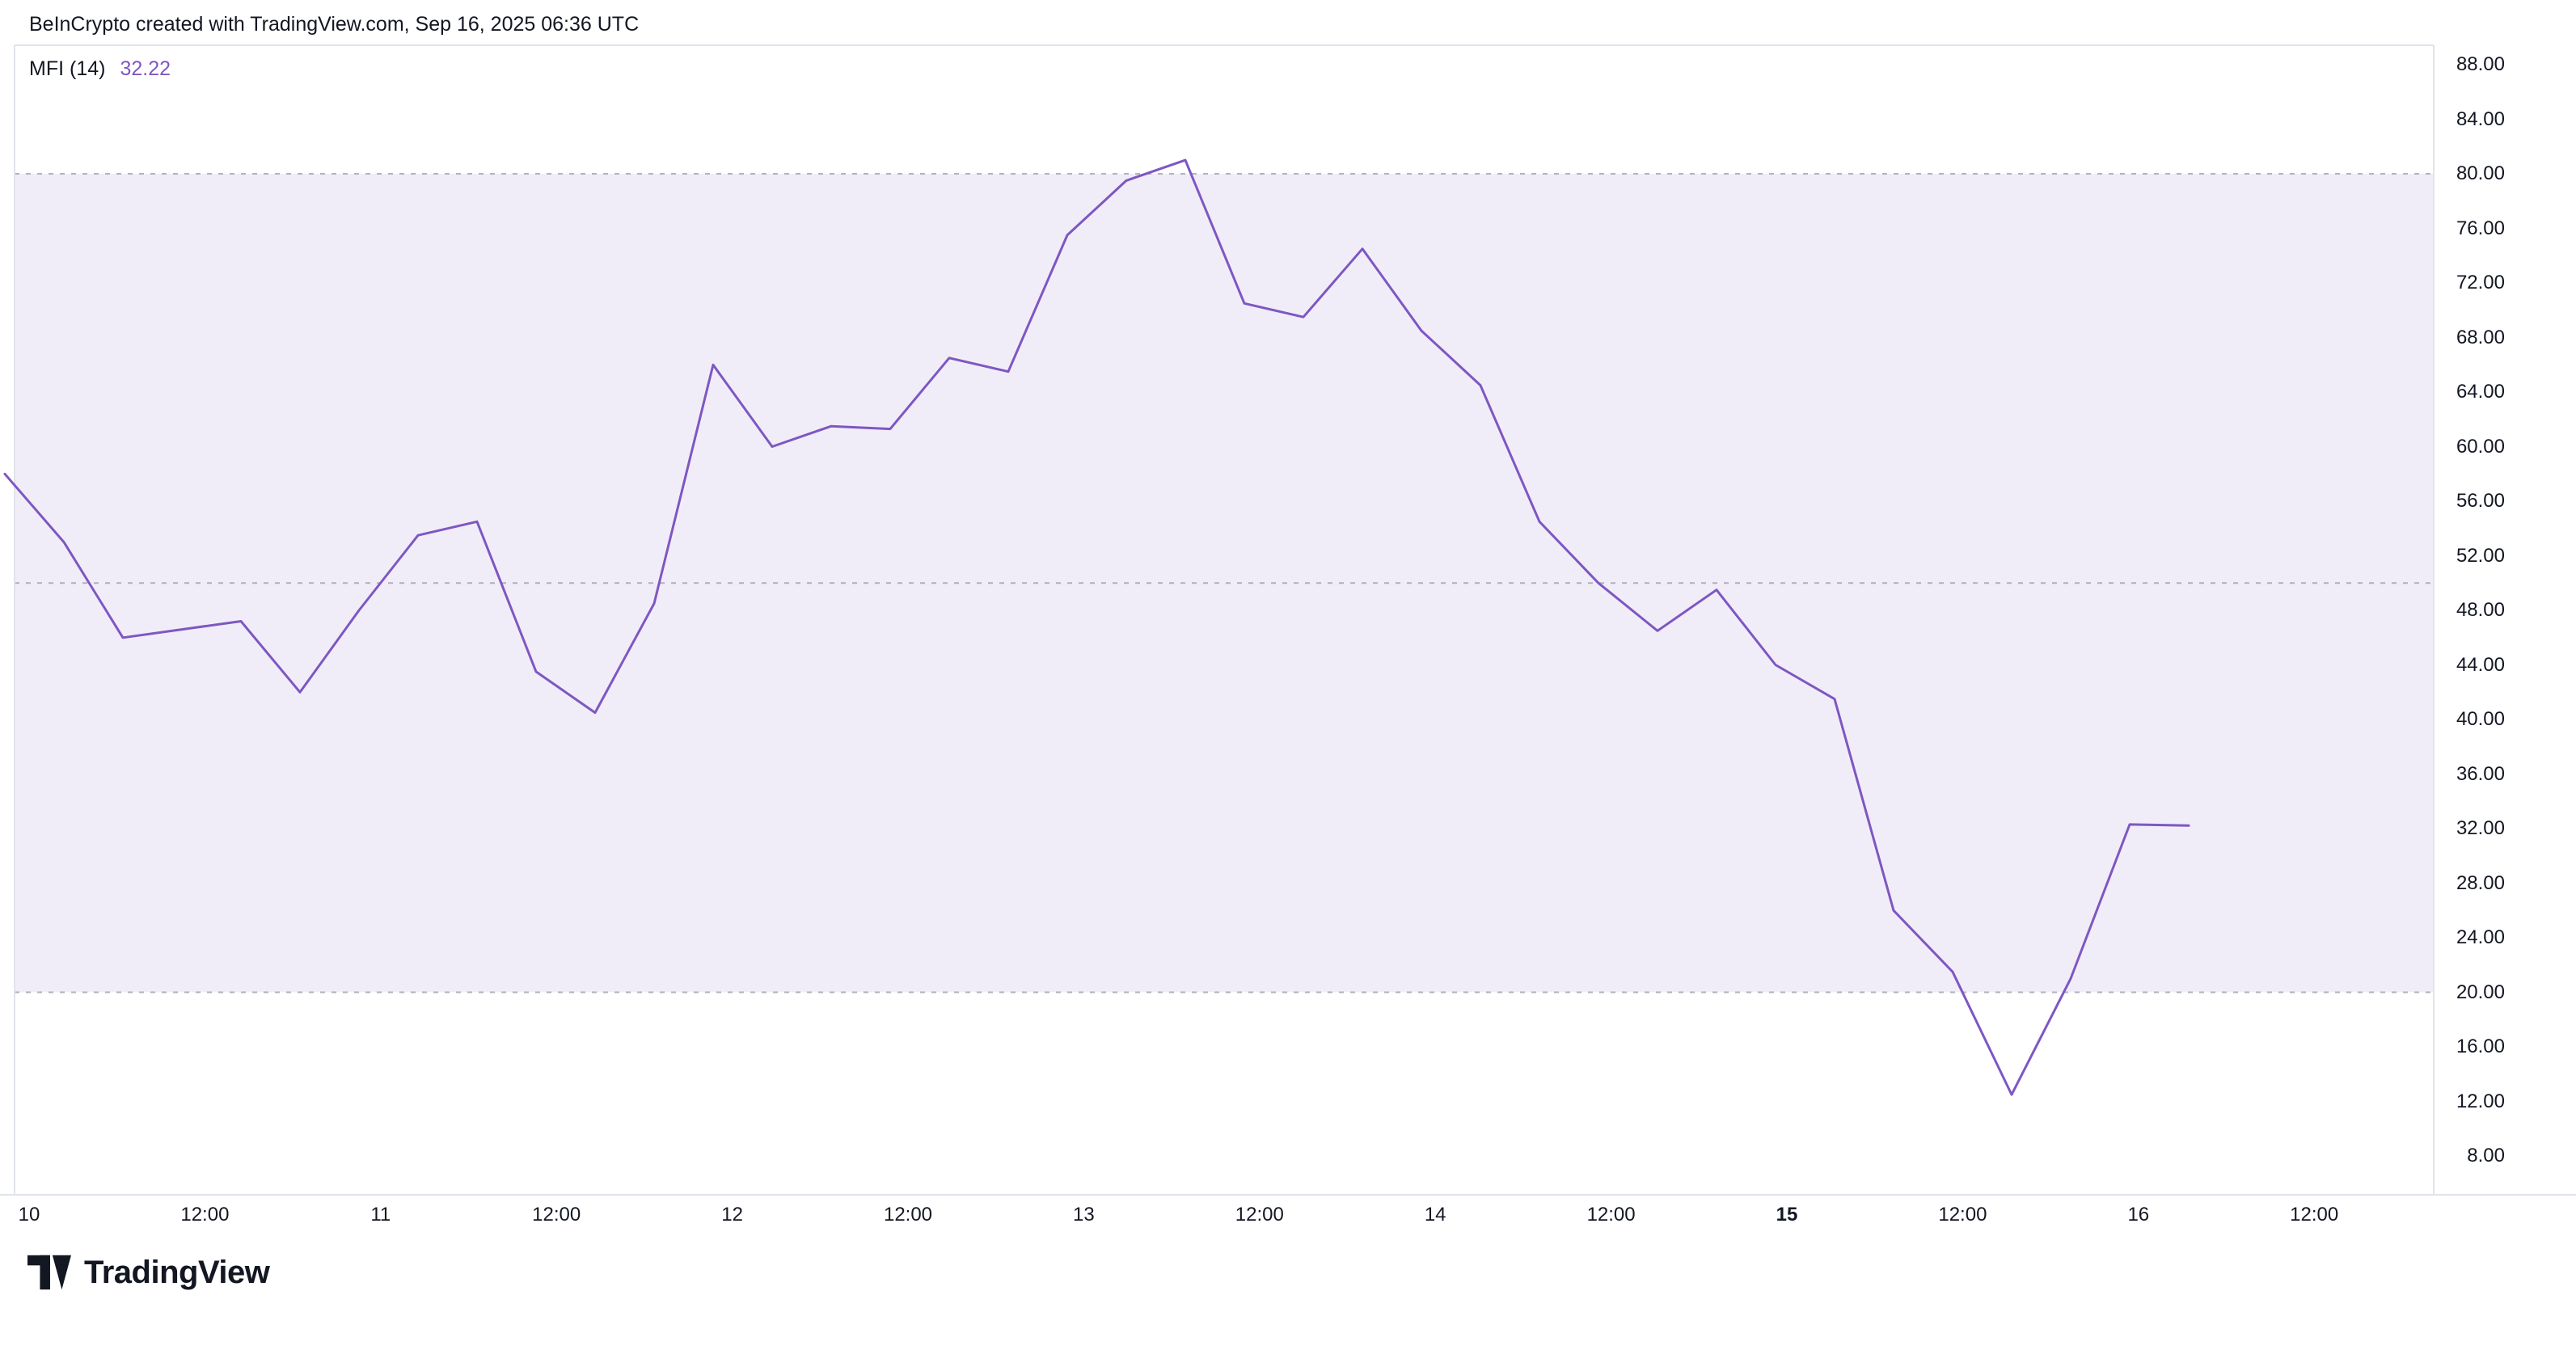 This screenshot has width=2576, height=1350. Describe the element at coordinates (2480, 173) in the screenshot. I see `price-axis-label: 80.00` at that location.